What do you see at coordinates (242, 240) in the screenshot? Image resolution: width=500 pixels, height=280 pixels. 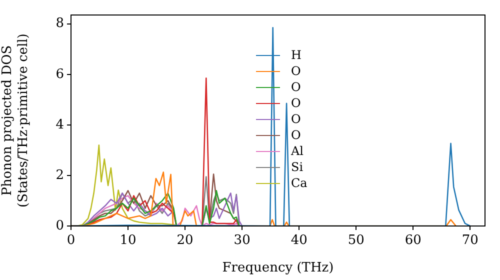 I see `x-tick-label: 30` at bounding box center [242, 240].